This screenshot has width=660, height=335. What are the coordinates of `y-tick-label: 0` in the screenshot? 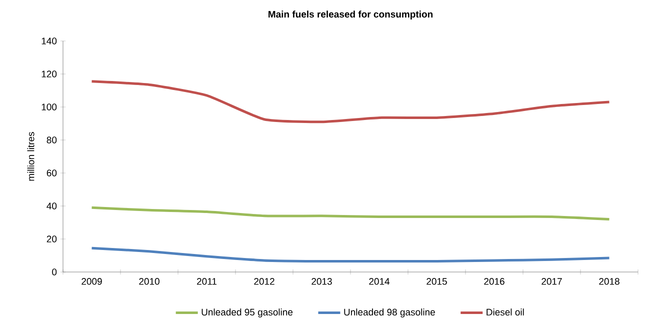 It's located at (54, 272).